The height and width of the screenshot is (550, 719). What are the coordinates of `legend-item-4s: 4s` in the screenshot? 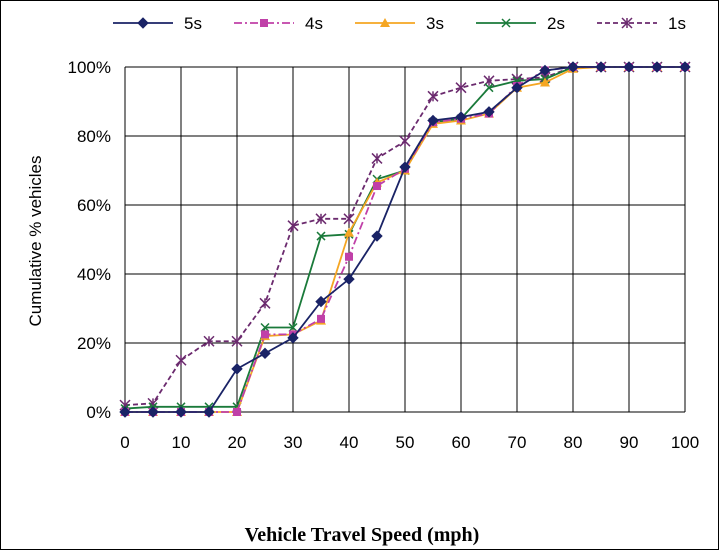 It's located at (278, 23).